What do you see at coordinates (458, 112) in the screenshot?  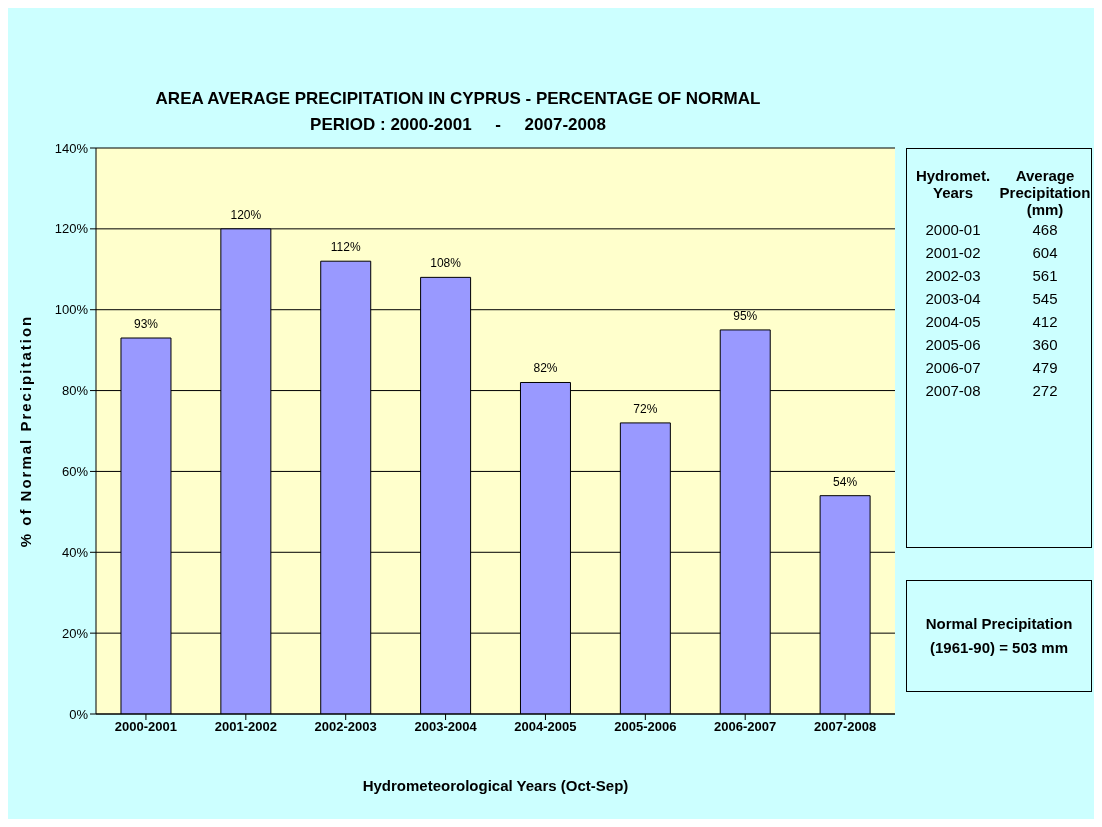 I see `chart-title: AREA AVERAGE PRECIPITATION IN CYPRUS - PERCENTAGE OF NORMAL PERIOD : 2000-2001 - 2007-2008` at bounding box center [458, 112].